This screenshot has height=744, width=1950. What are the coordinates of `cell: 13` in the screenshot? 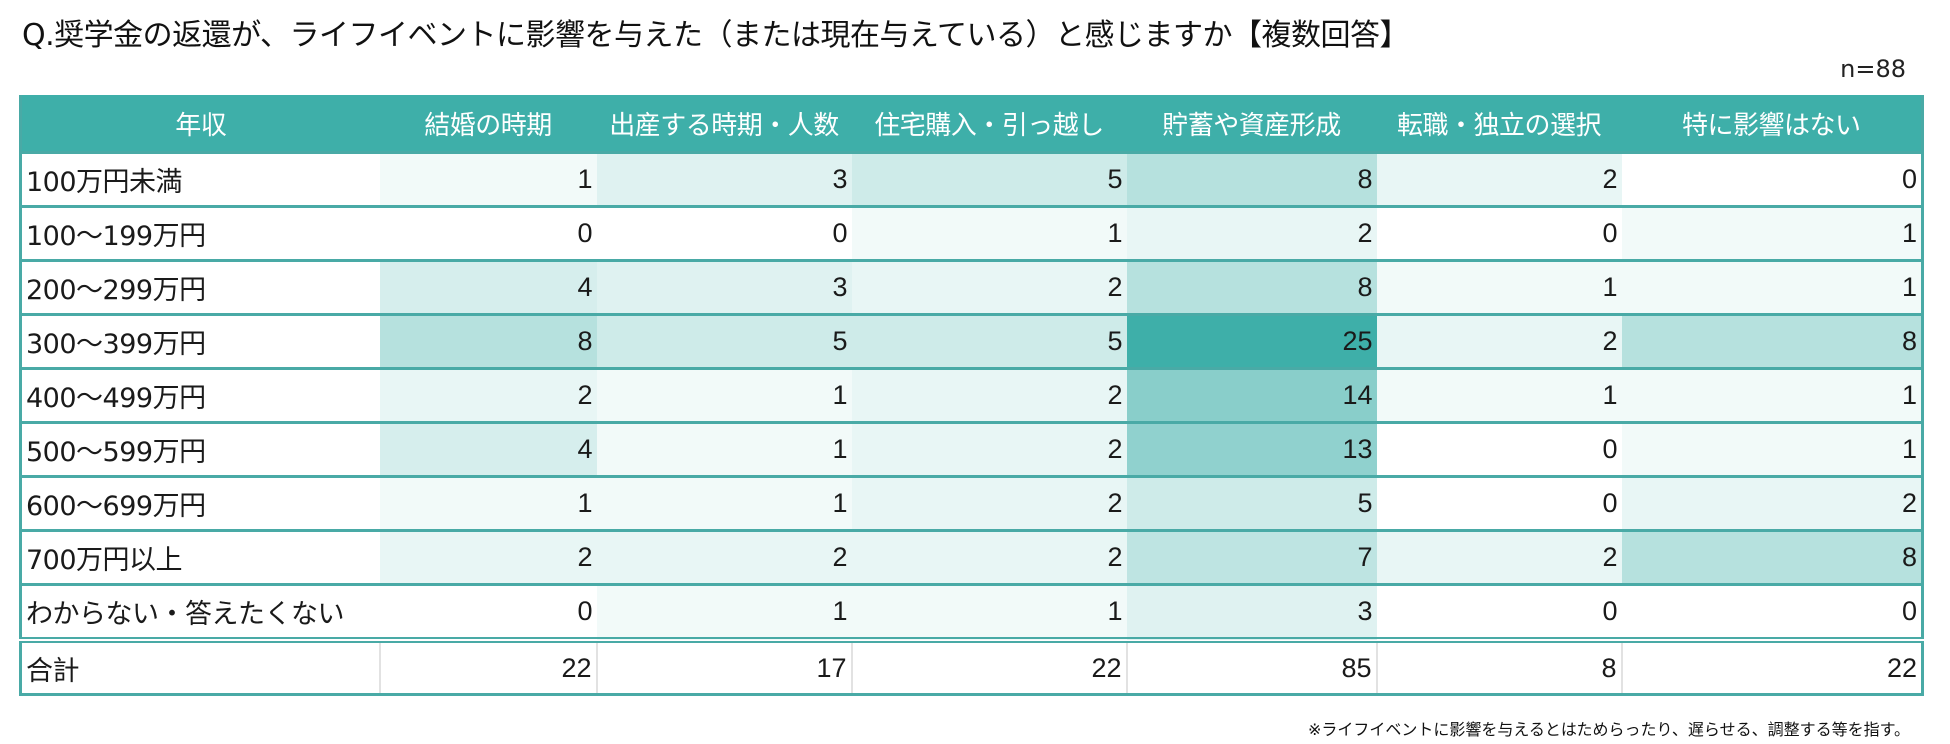 It's located at (1251, 449).